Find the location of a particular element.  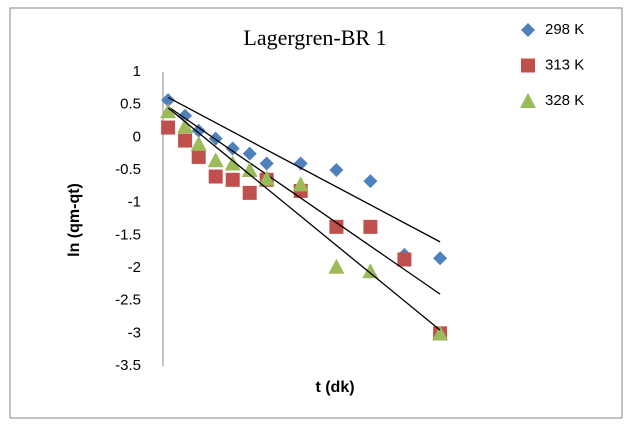

y-tick-label: -3.5 is located at coordinates (128, 365).